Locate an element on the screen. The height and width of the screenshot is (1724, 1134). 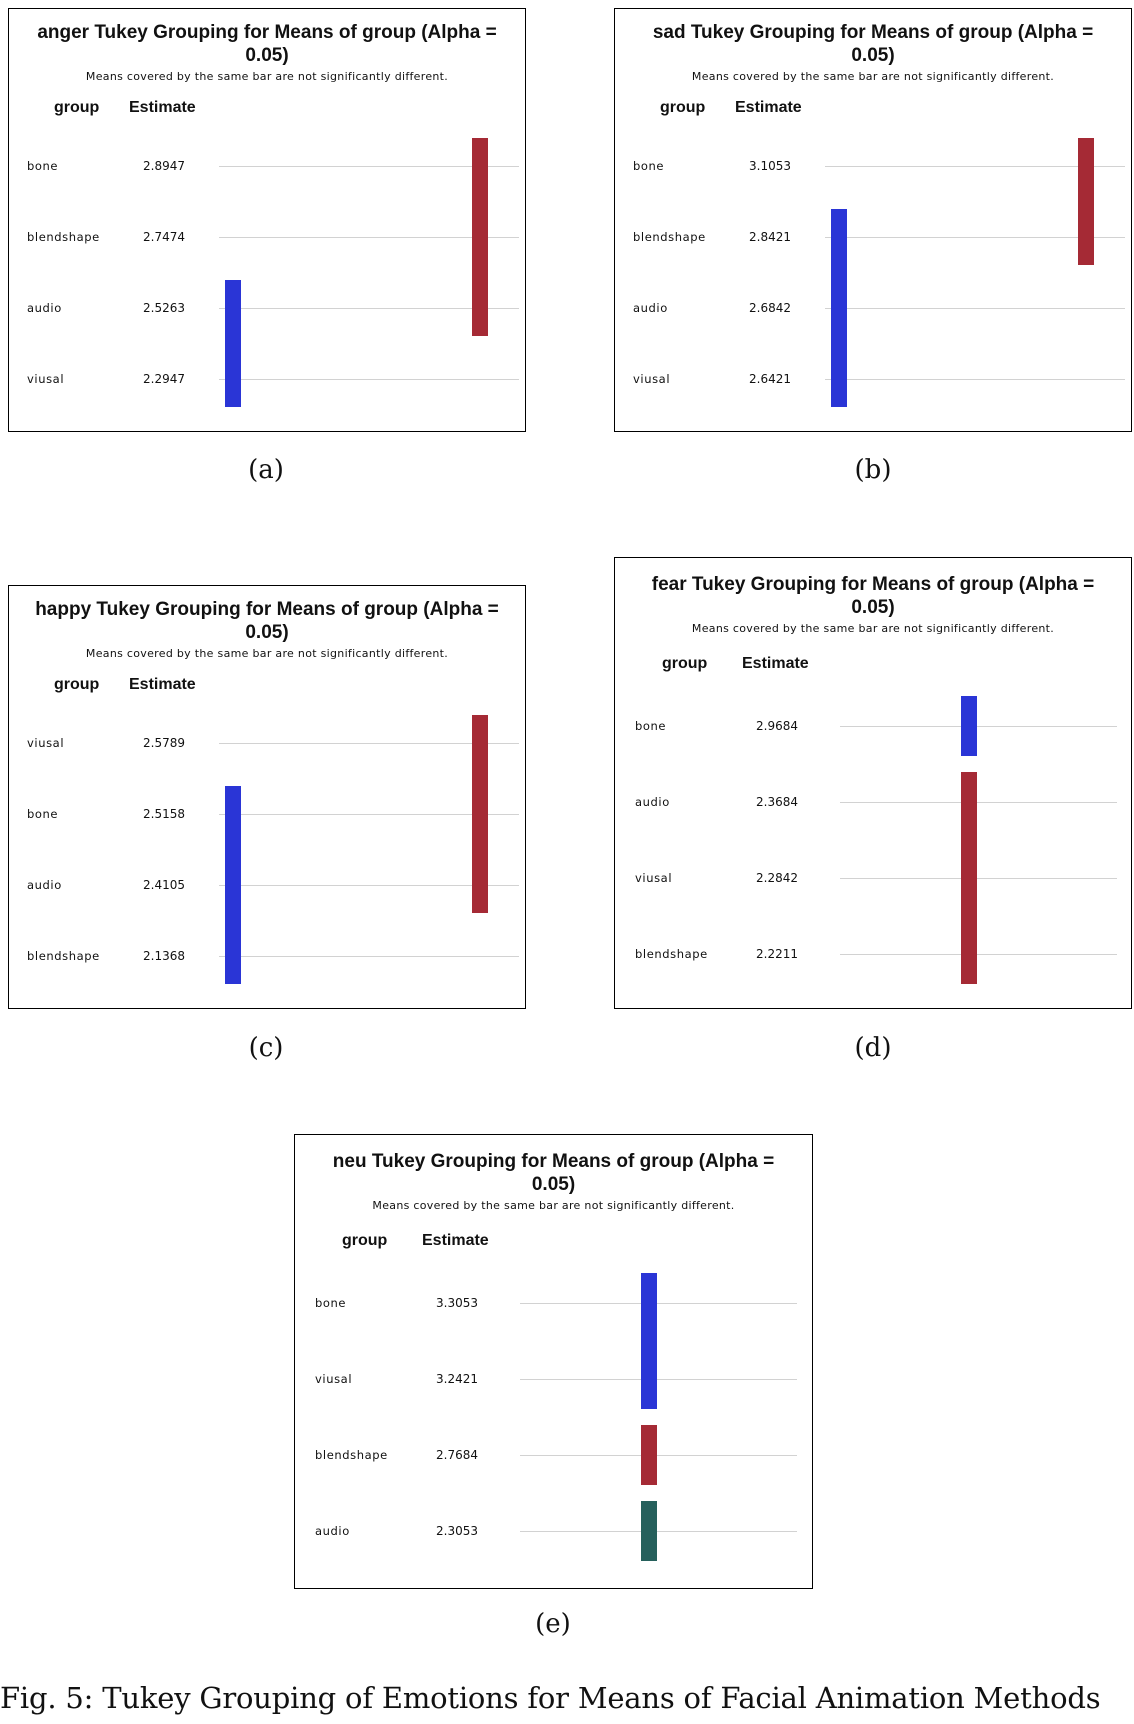
estimate-value: 2.8421 is located at coordinates (770, 237).